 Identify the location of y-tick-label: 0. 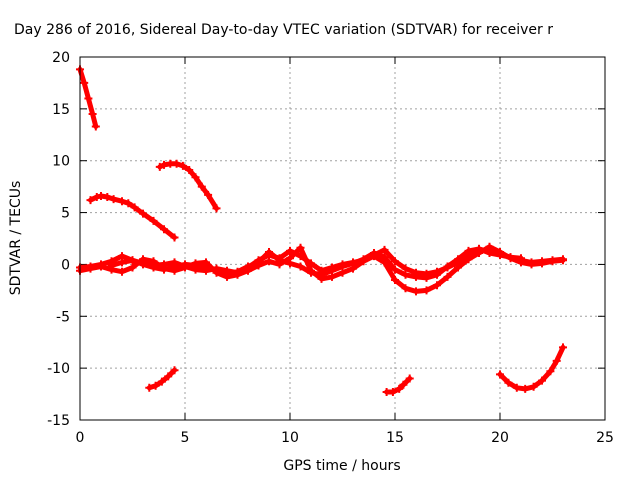
(65, 265).